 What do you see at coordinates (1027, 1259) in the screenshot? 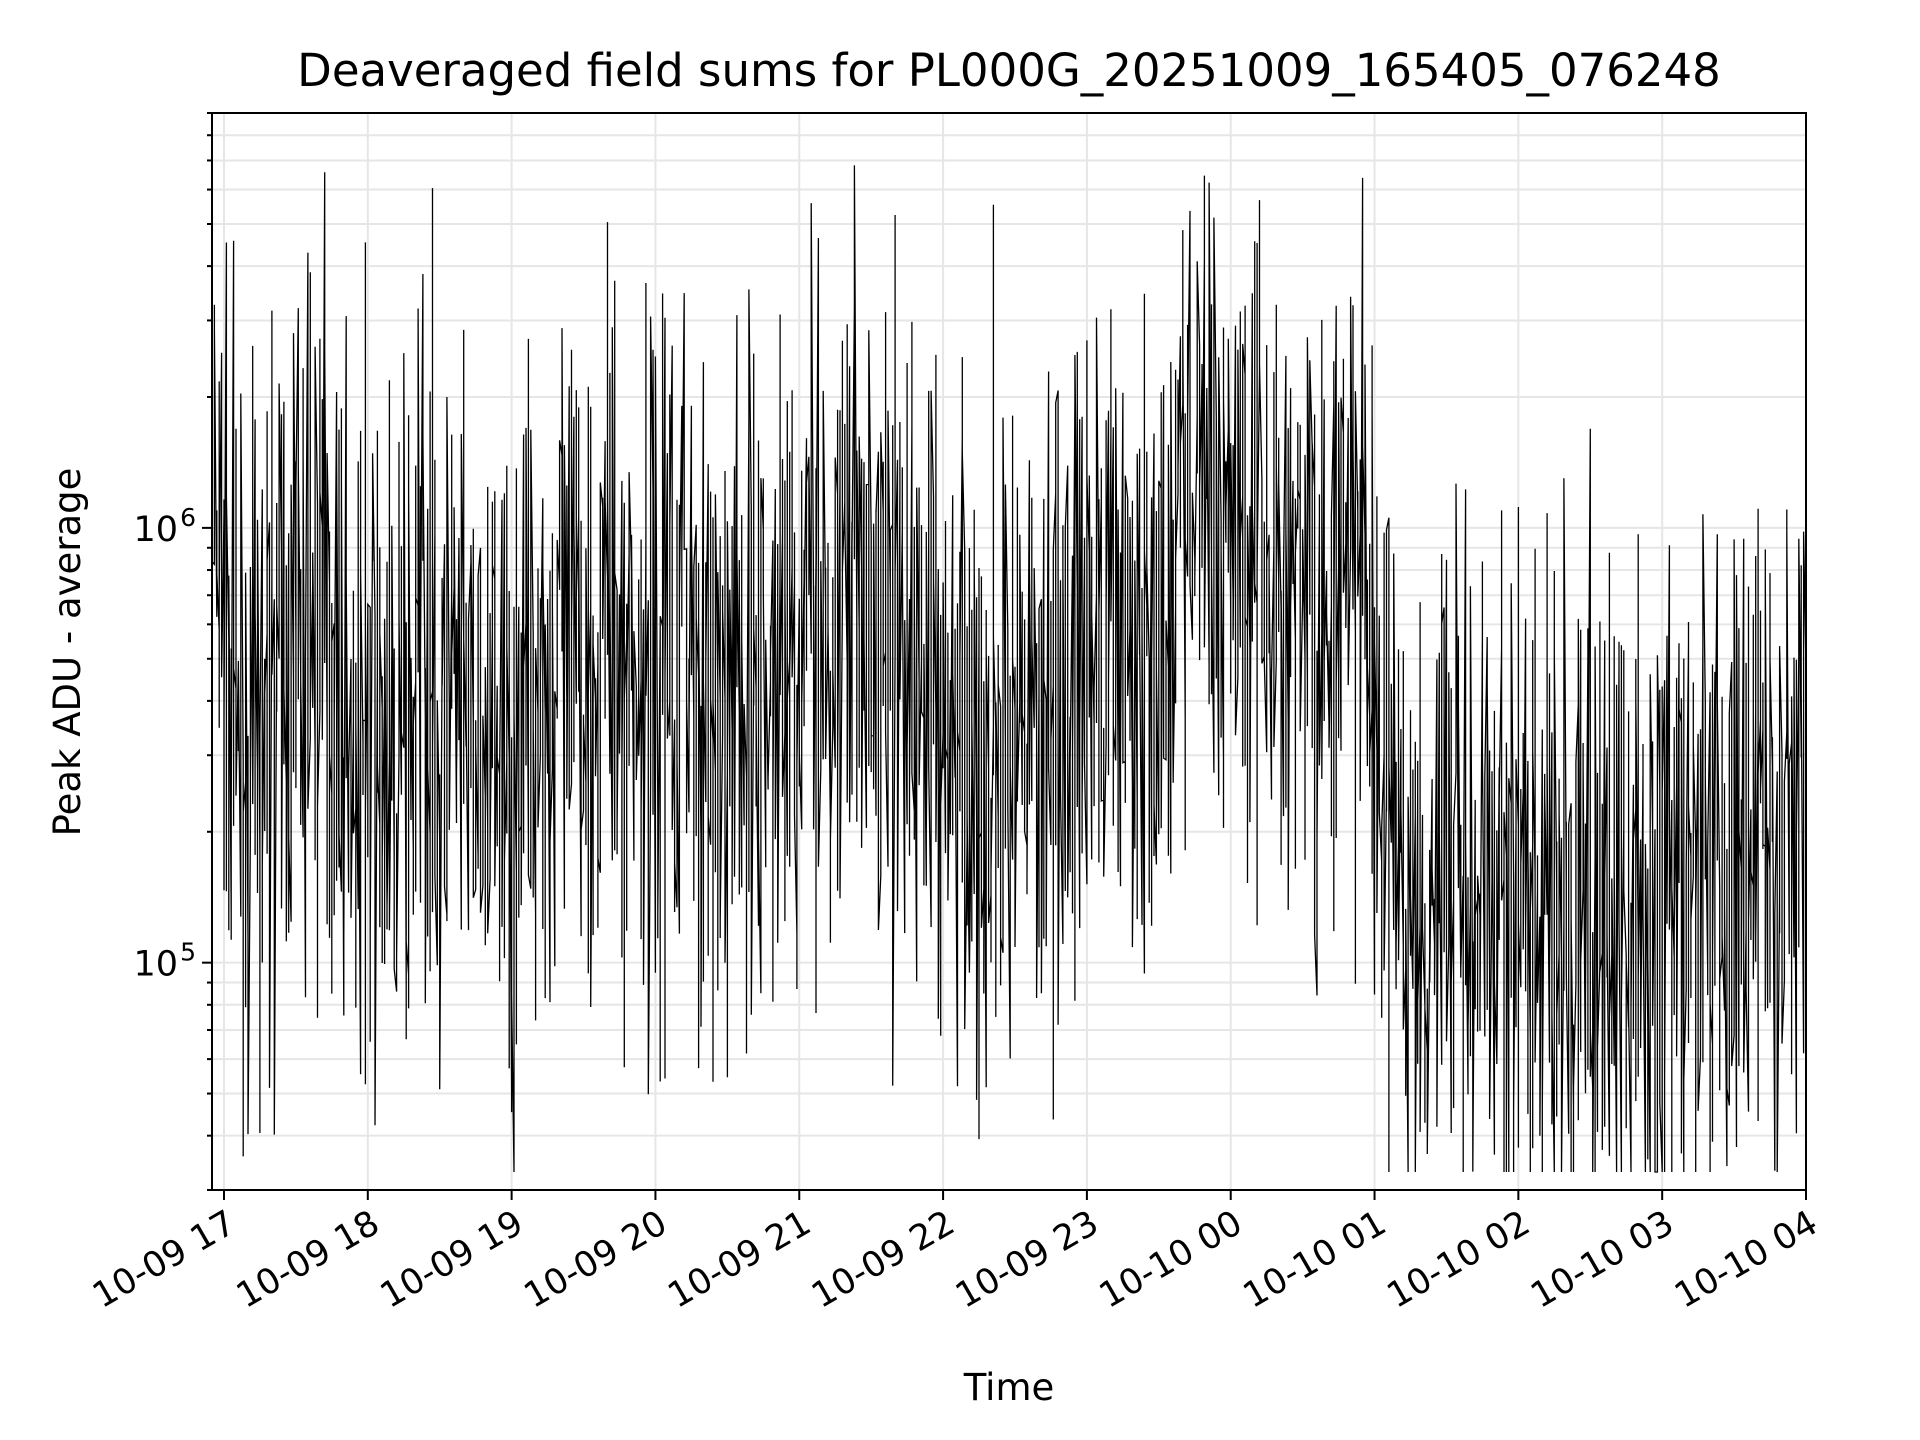
I see `x-tick-label: 10-09 23` at bounding box center [1027, 1259].